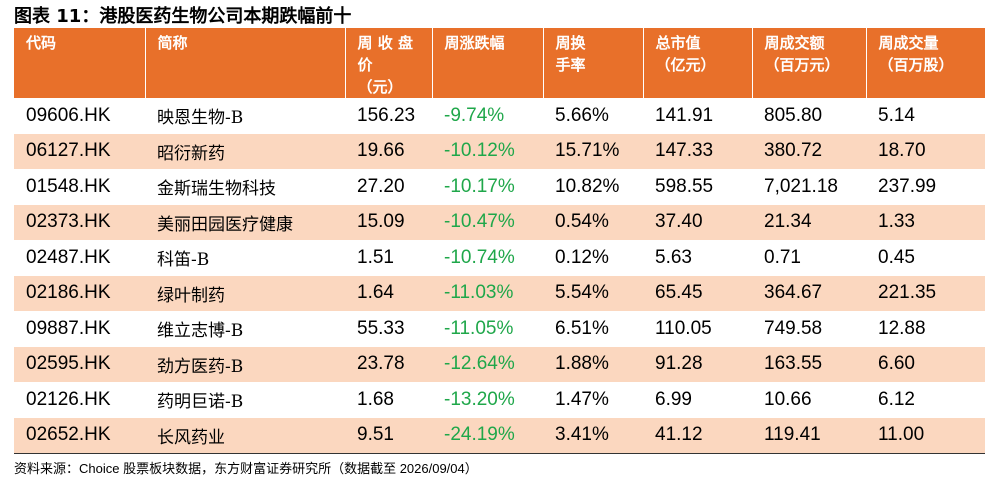  What do you see at coordinates (925, 151) in the screenshot?
I see `table-cell: 18.70` at bounding box center [925, 151].